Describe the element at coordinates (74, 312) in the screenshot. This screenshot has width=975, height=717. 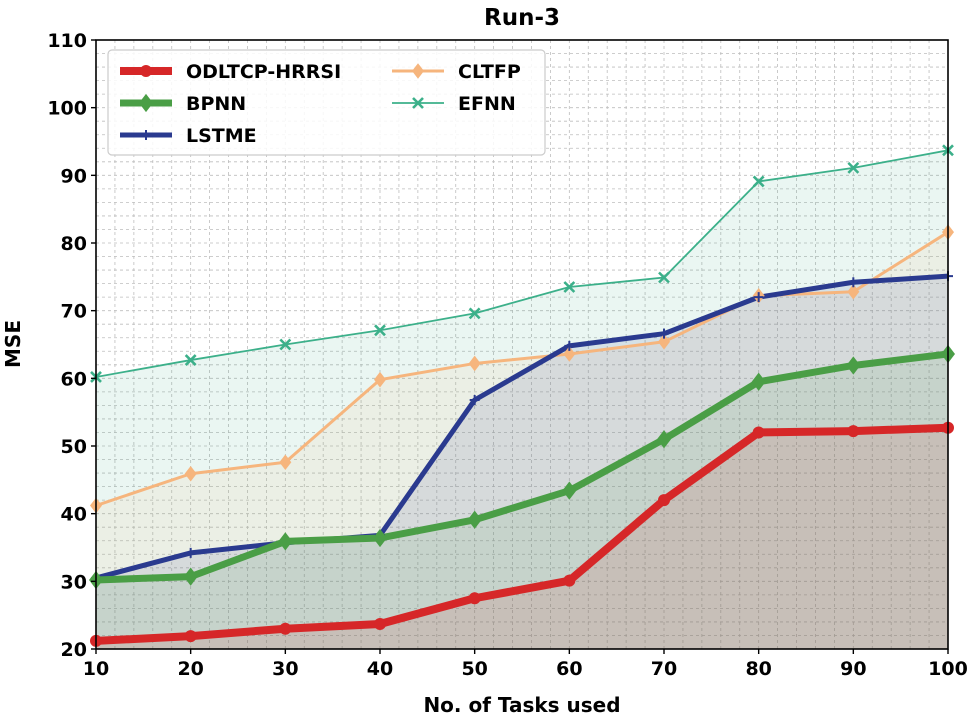
I see `y-tick-label: 70` at that location.